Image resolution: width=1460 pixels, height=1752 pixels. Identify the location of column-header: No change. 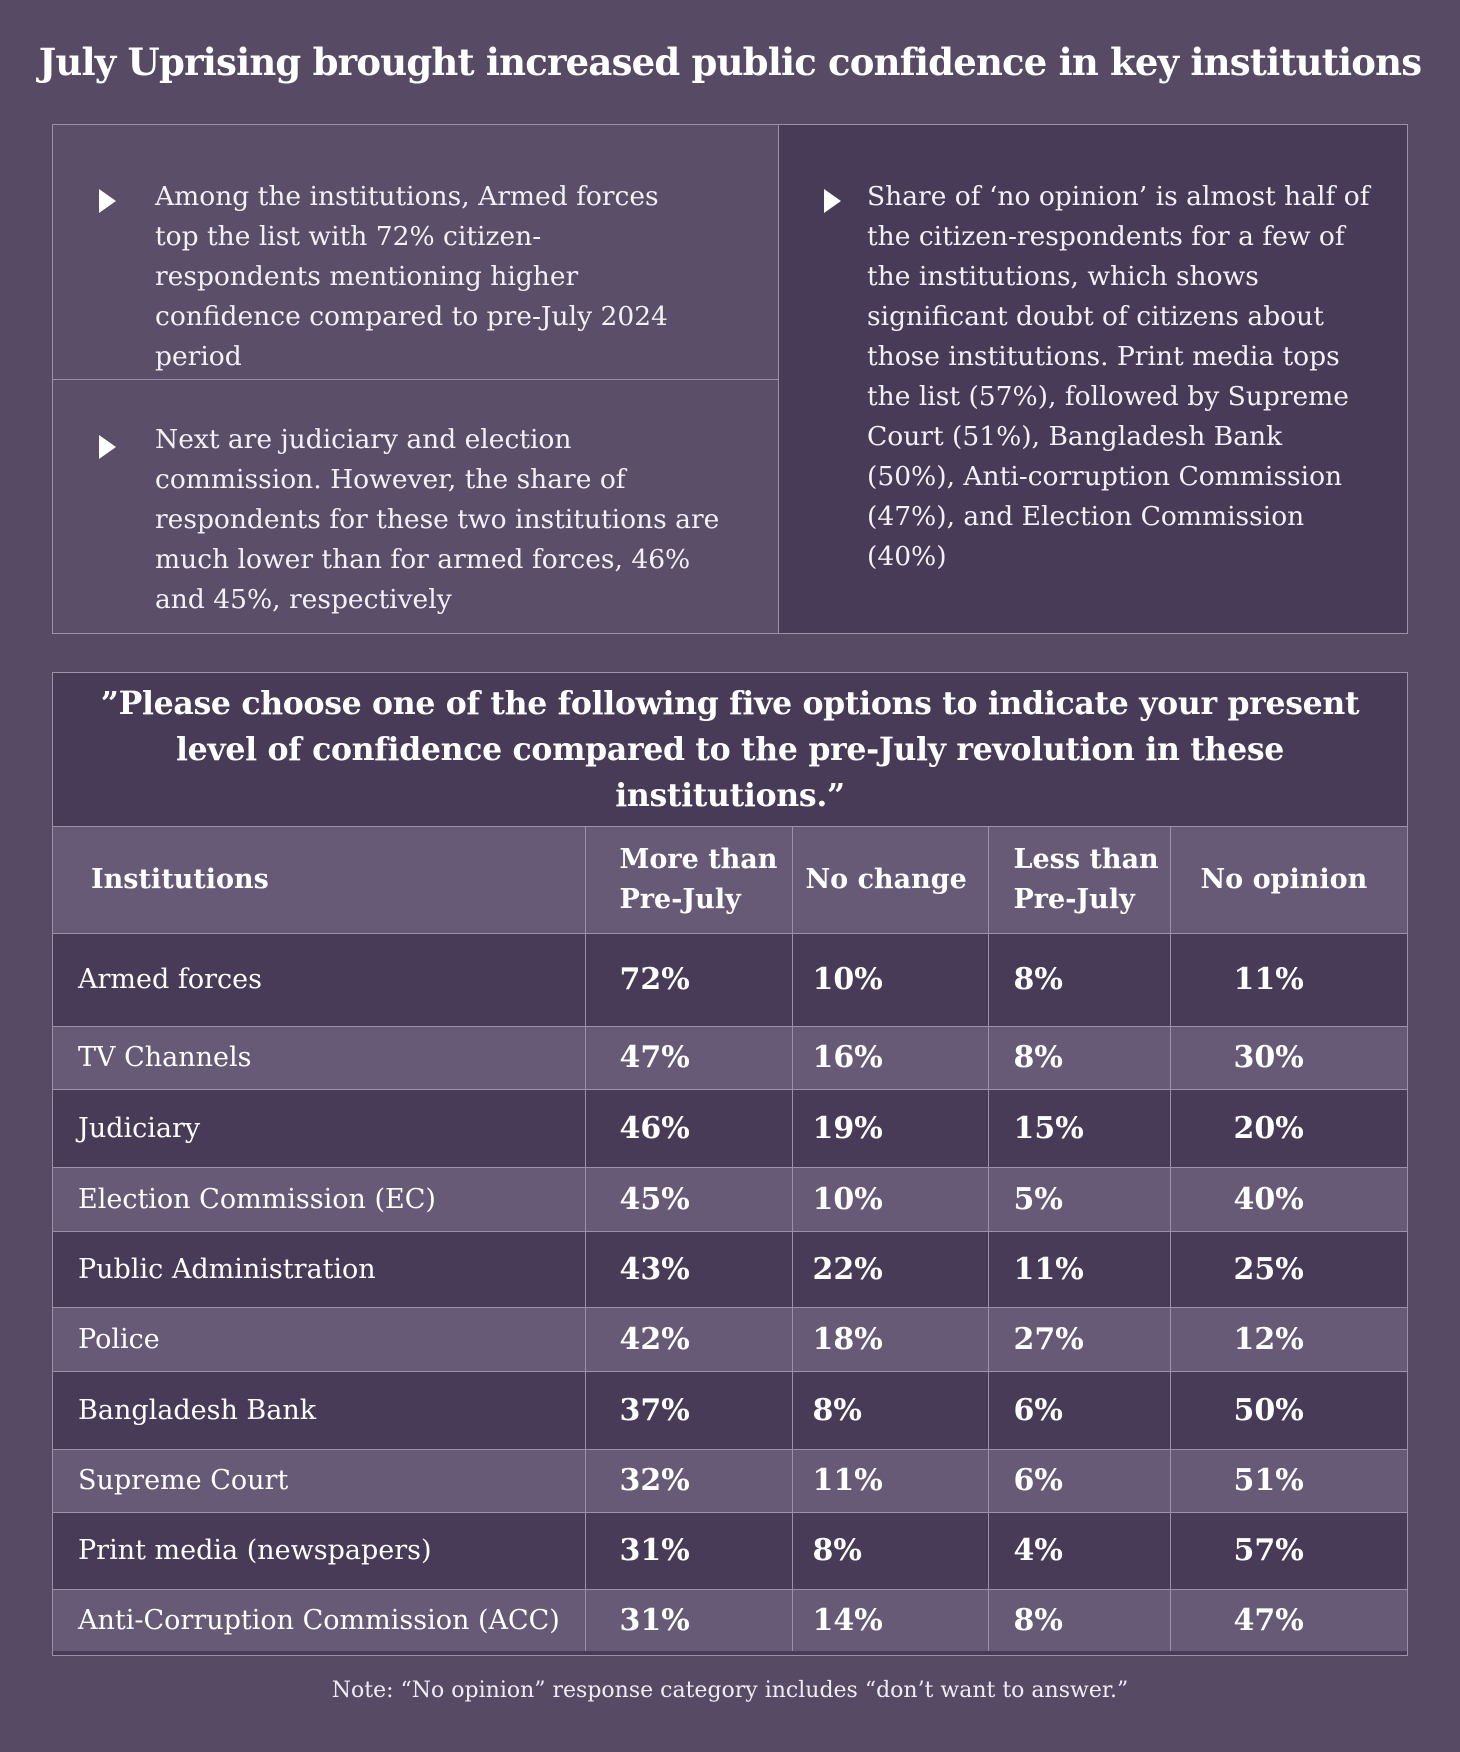
(890, 880).